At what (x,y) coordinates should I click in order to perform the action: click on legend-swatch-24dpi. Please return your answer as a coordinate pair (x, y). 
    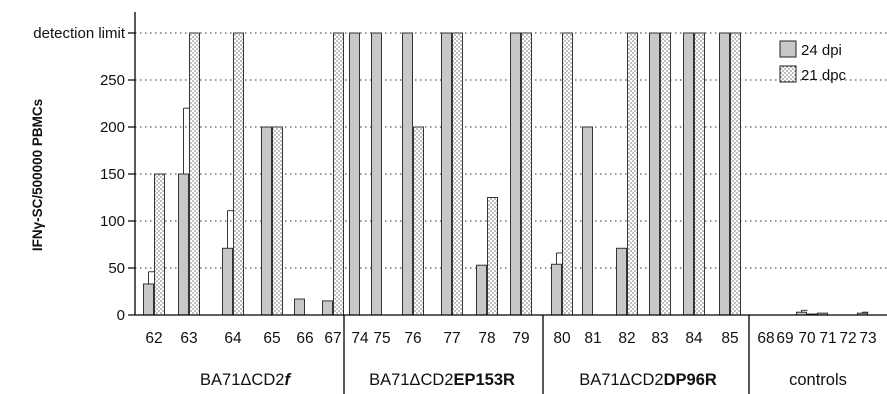
    Looking at the image, I should click on (788, 49).